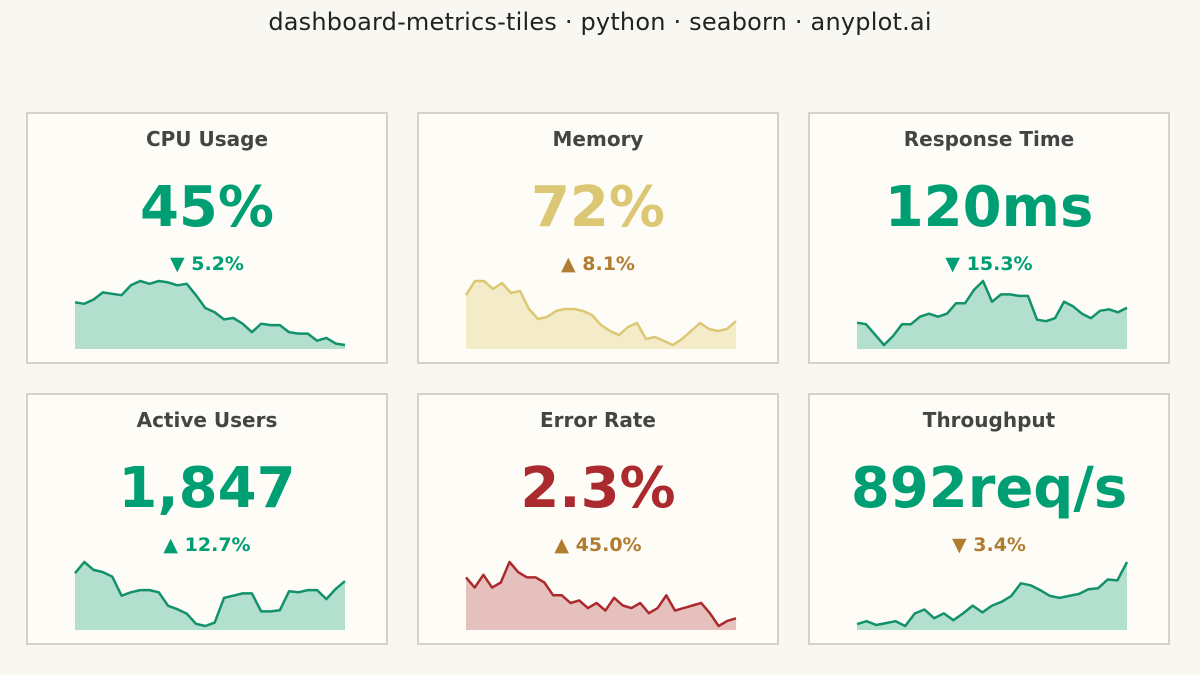 The height and width of the screenshot is (675, 1200). I want to click on metric-tile-active-users: Active Users 1,847 ▲ 12.7%, so click(207, 519).